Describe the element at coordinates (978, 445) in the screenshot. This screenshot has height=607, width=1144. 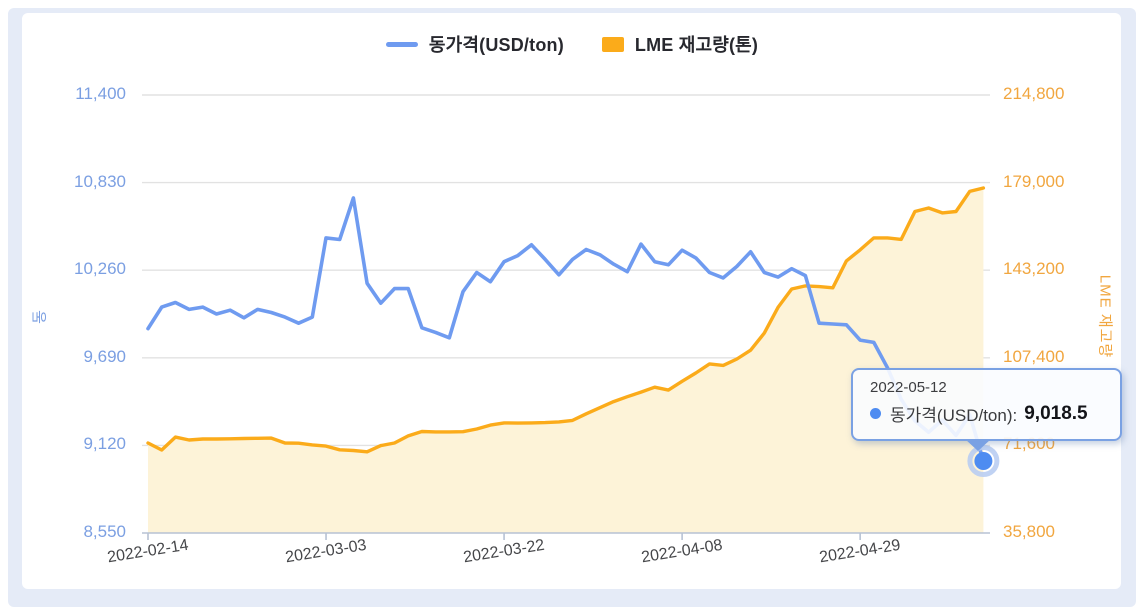
I see `tooltip-arrow-icon` at that location.